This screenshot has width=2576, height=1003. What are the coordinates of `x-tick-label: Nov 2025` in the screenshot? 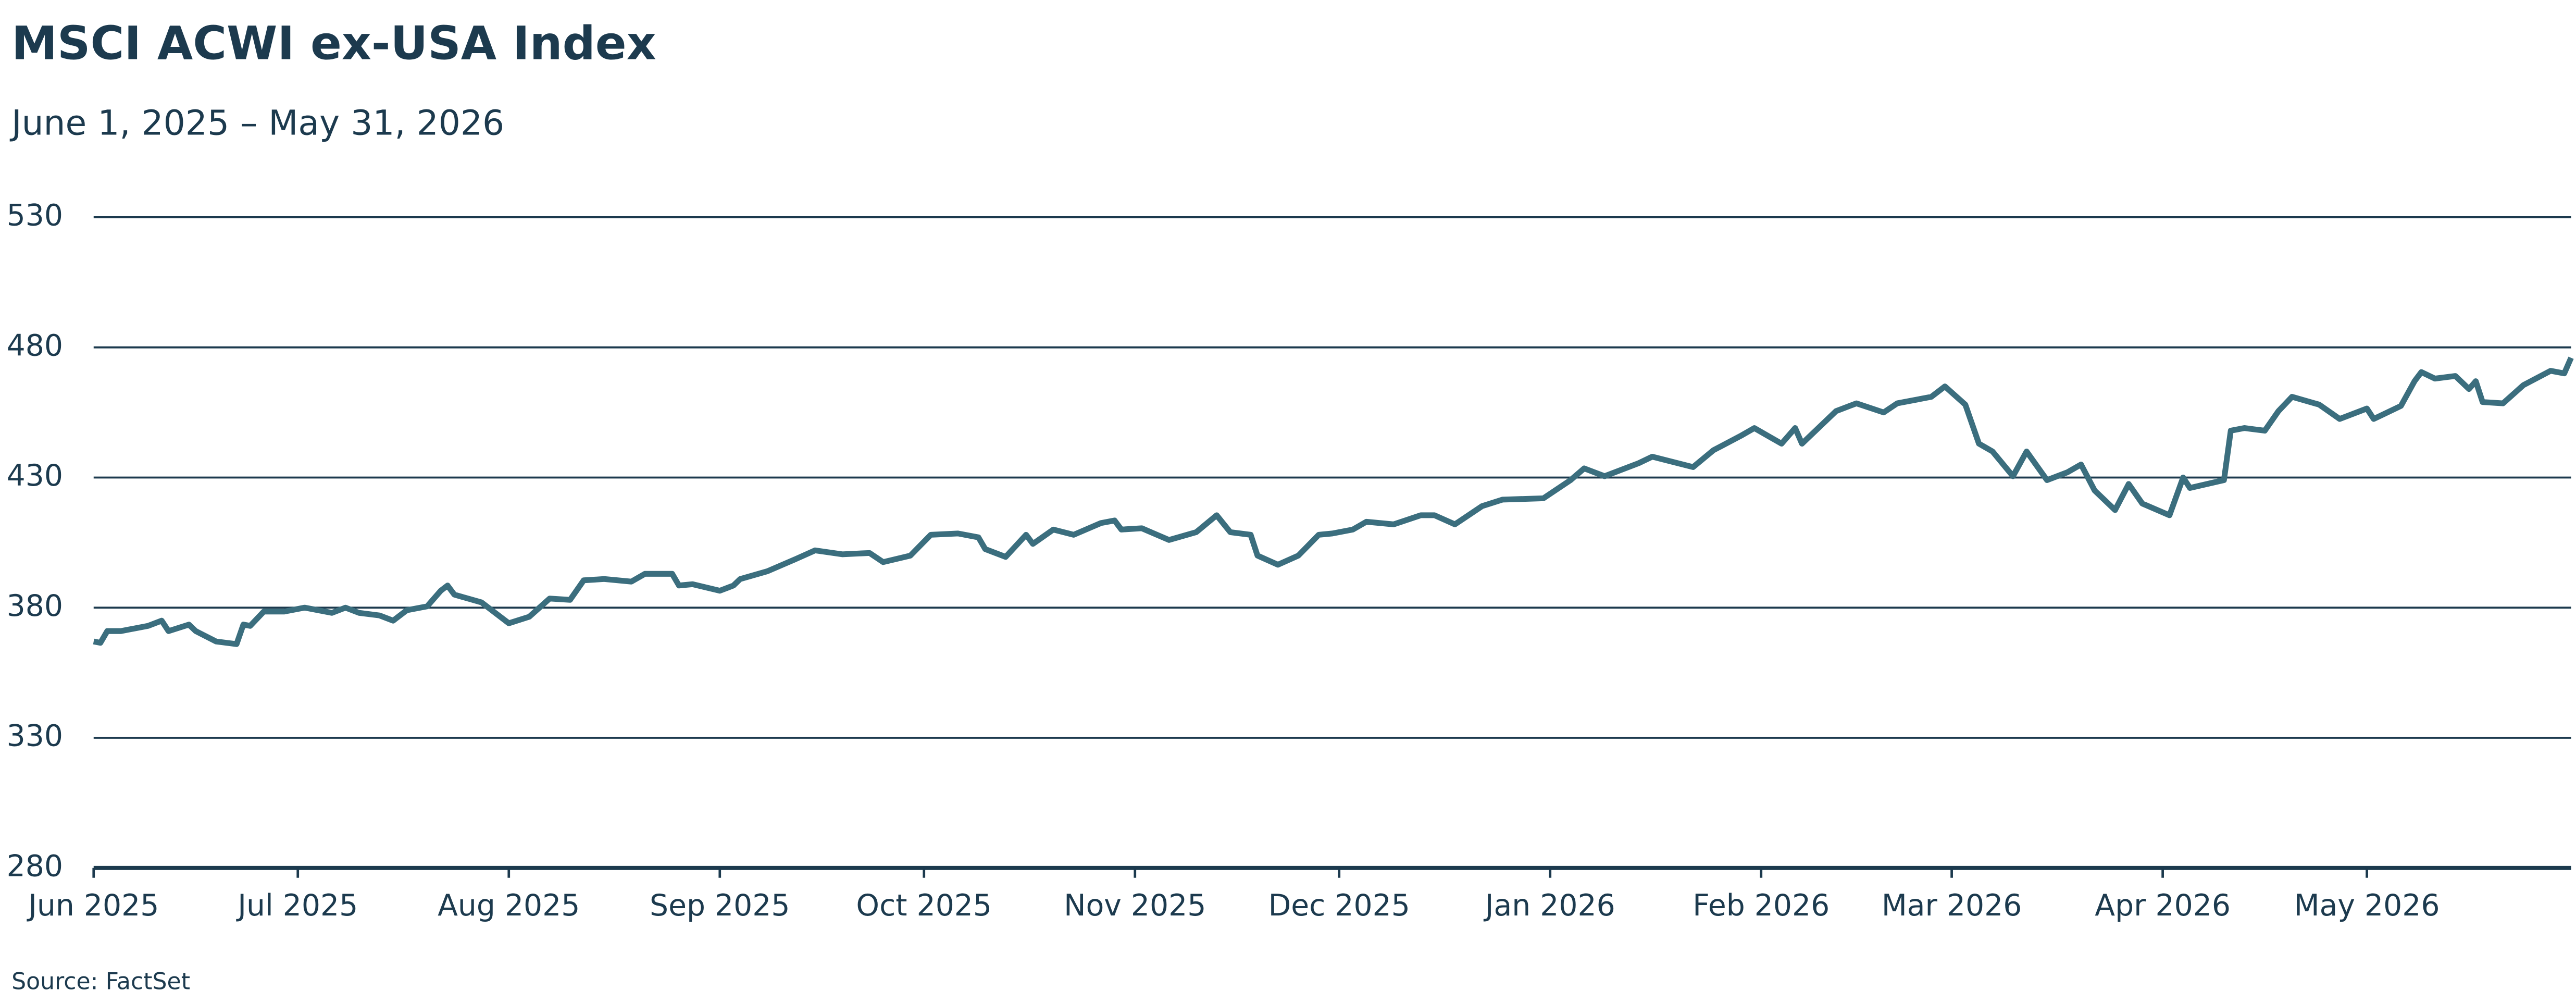 It's located at (1135, 906).